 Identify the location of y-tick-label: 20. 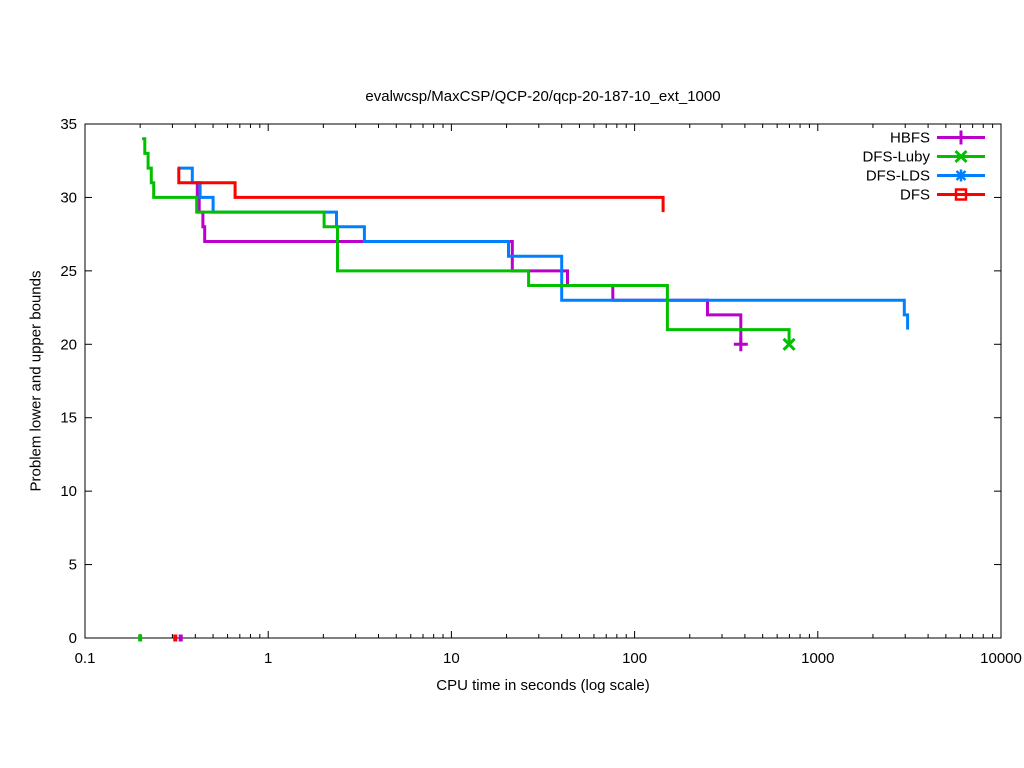
(68, 344).